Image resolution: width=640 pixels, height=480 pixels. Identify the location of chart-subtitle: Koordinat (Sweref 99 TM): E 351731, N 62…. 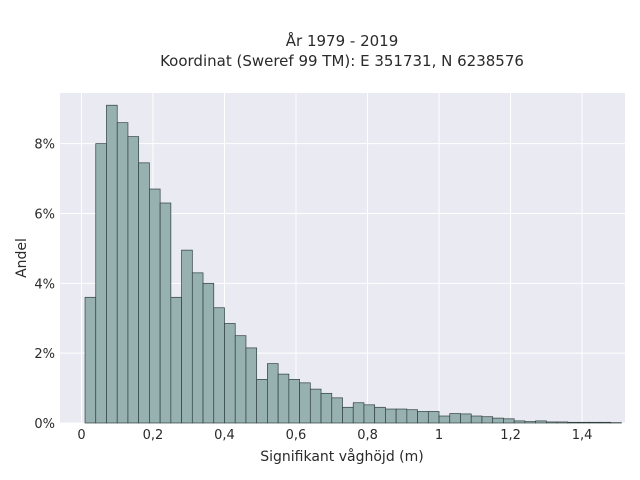
(342, 61).